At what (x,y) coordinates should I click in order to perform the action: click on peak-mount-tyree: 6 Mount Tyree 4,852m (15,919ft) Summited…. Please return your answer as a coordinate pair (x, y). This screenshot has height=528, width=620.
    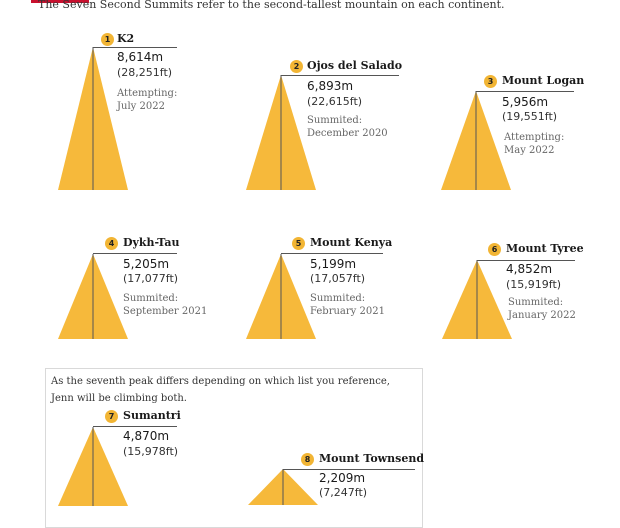
    Looking at the image, I should click on (517, 291).